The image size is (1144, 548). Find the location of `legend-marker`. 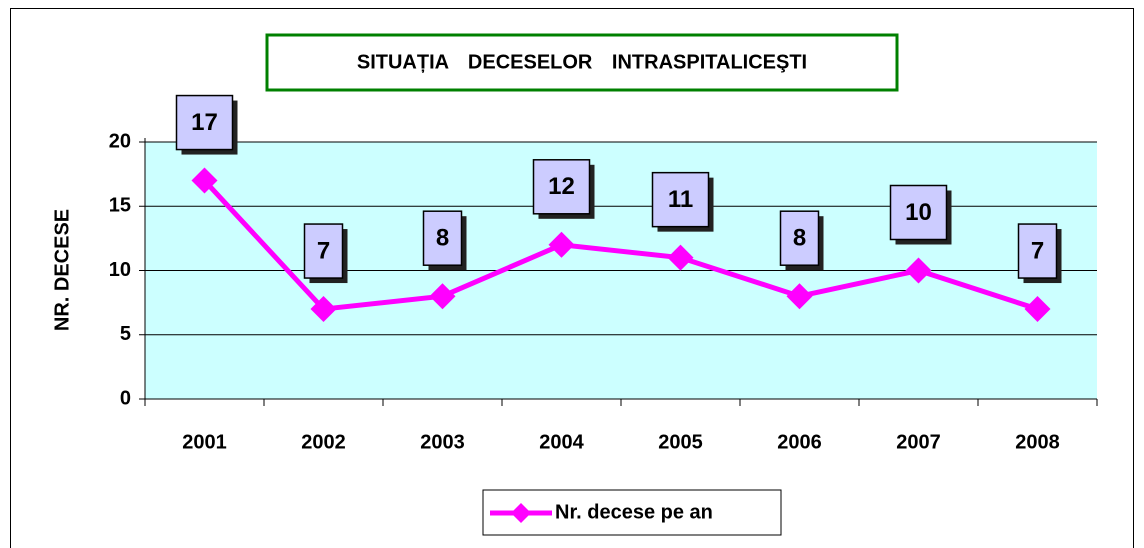

legend-marker is located at coordinates (521, 513).